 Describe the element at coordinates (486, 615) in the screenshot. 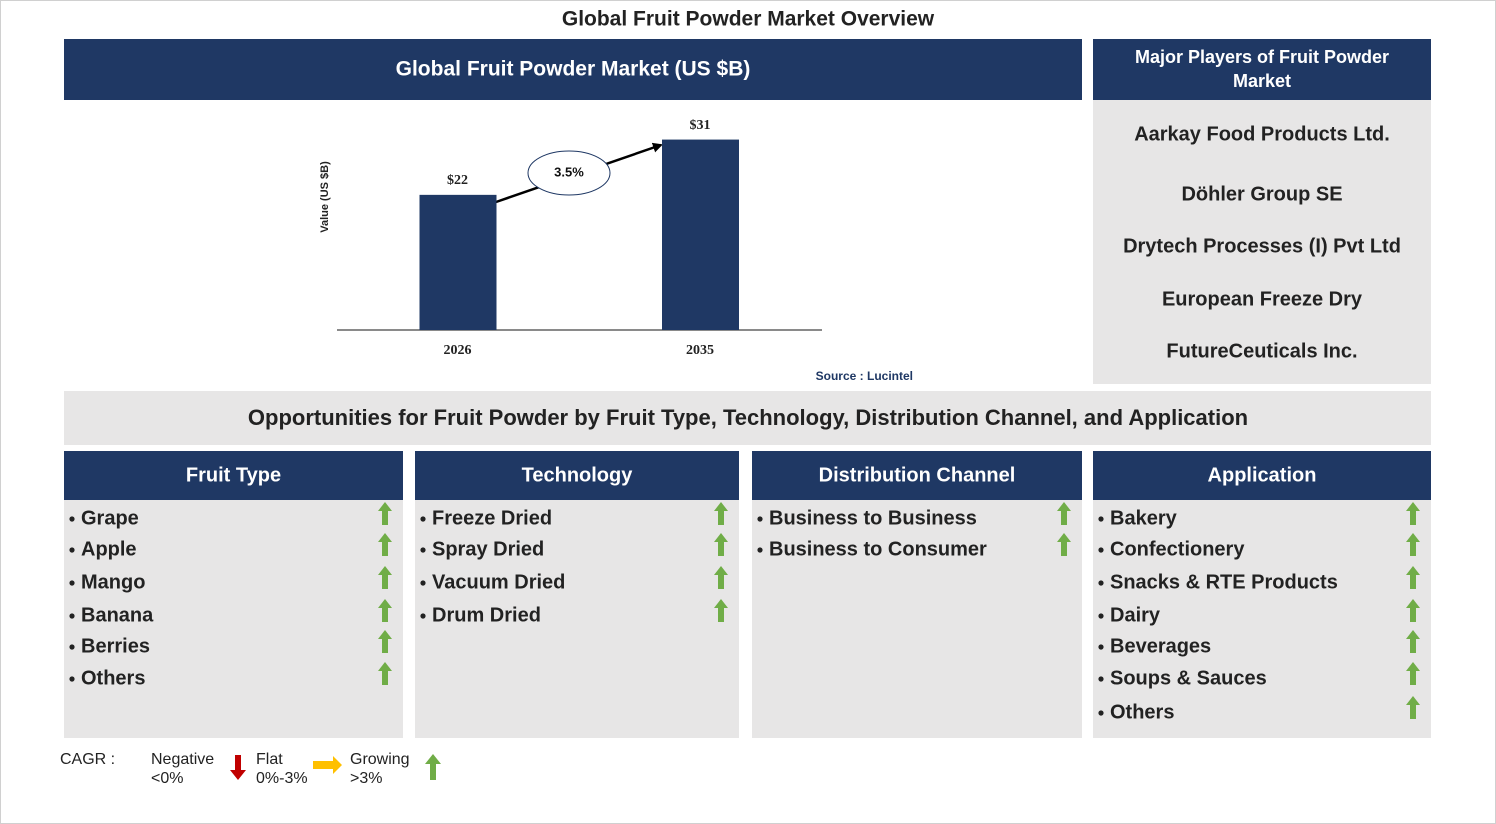

I see `segment-item: Drum Dried` at that location.